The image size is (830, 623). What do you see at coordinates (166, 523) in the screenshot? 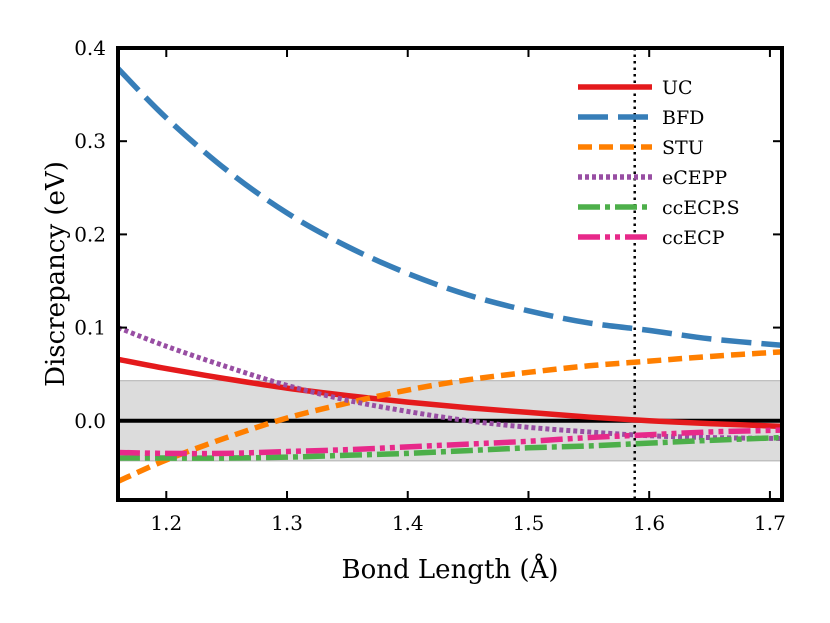
I see `x-tick-label: 1.2` at bounding box center [166, 523].